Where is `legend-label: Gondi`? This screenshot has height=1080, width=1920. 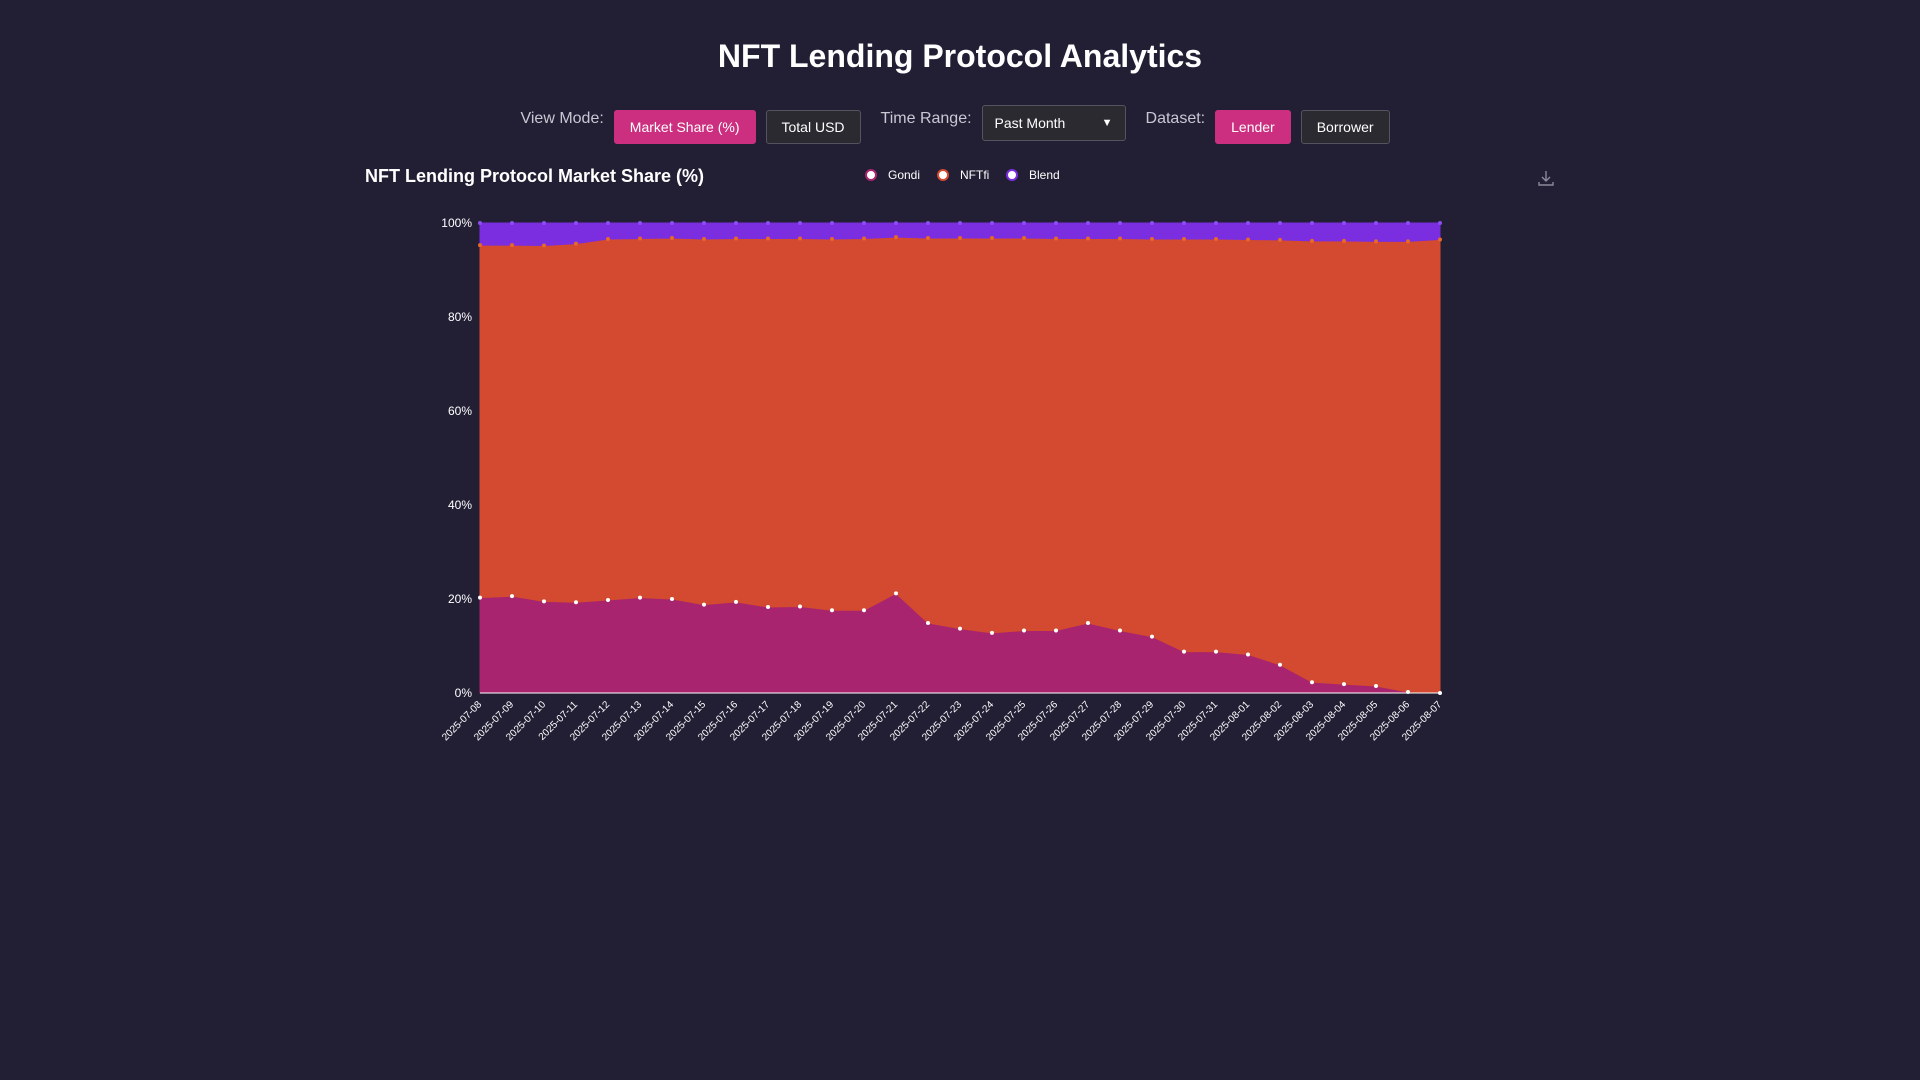
legend-label: Gondi is located at coordinates (904, 175).